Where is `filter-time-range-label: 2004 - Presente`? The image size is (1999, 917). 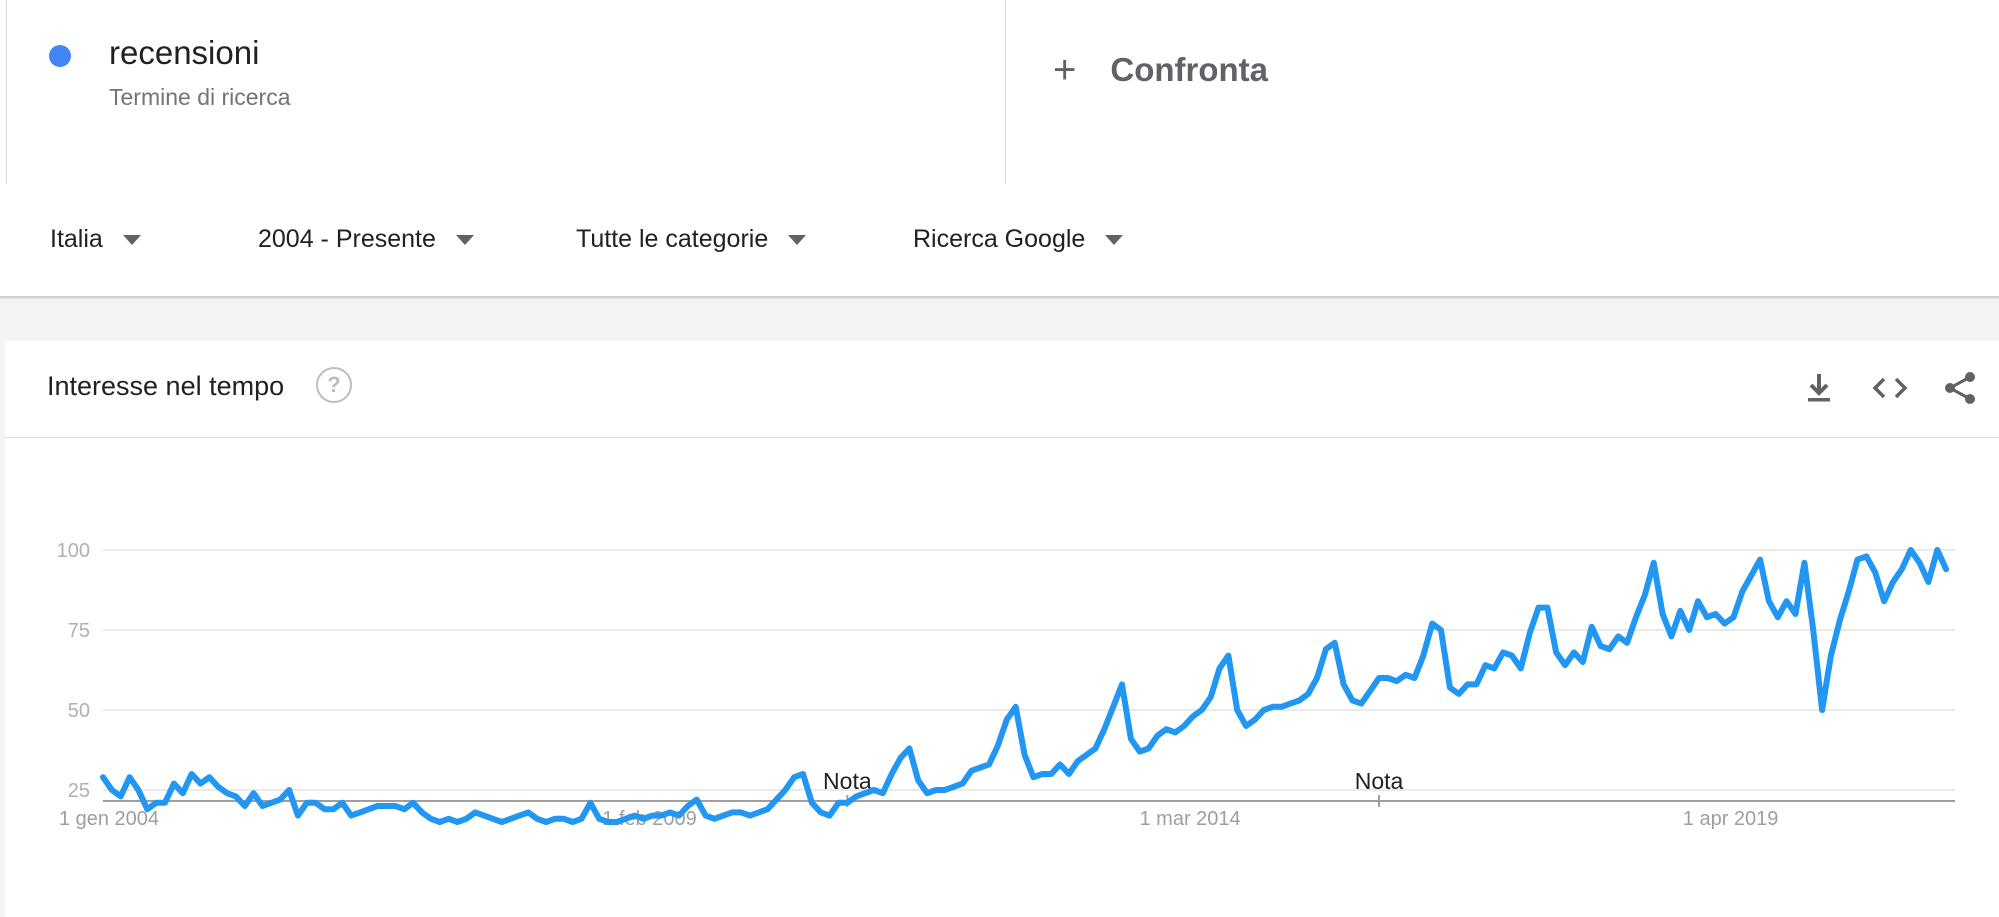
filter-time-range-label: 2004 - Presente is located at coordinates (347, 239).